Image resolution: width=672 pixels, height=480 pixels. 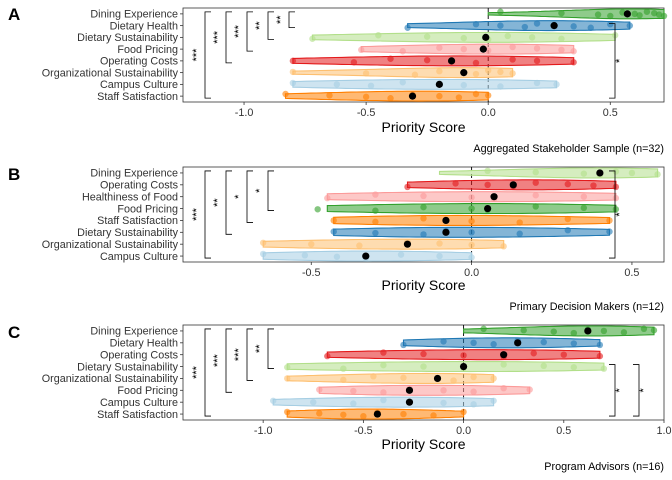 I want to click on y-tick-label: Staff Satisfaction, so click(x=137, y=221).